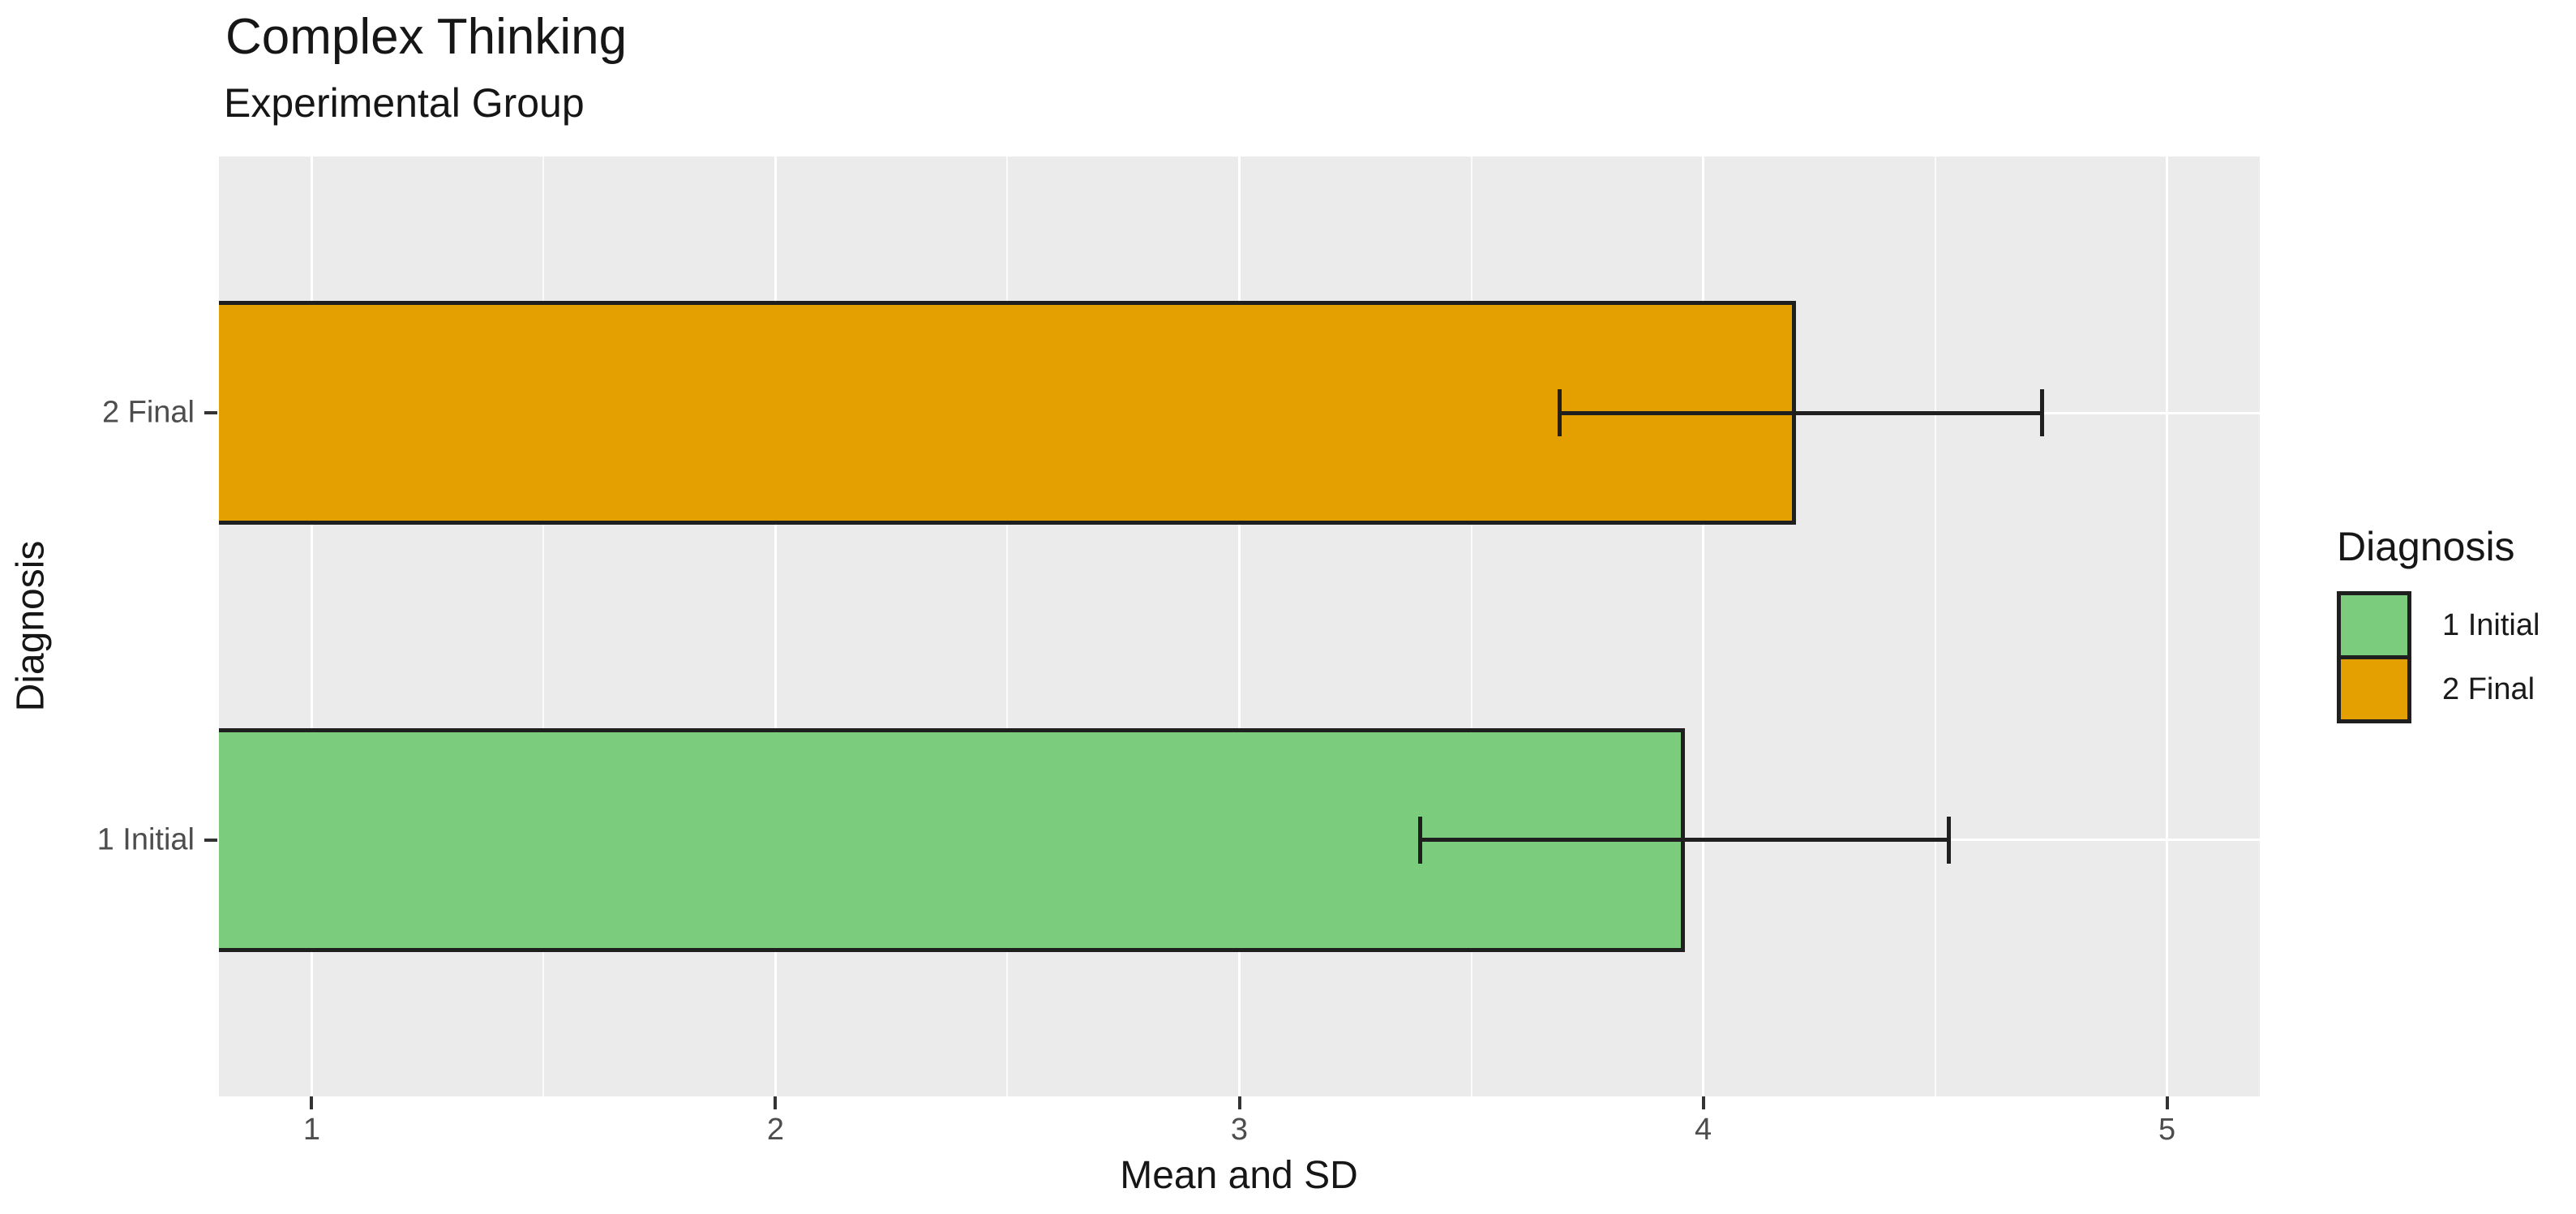 Image resolution: width=2576 pixels, height=1214 pixels. I want to click on y-axis-title: Diagnosis, so click(31, 626).